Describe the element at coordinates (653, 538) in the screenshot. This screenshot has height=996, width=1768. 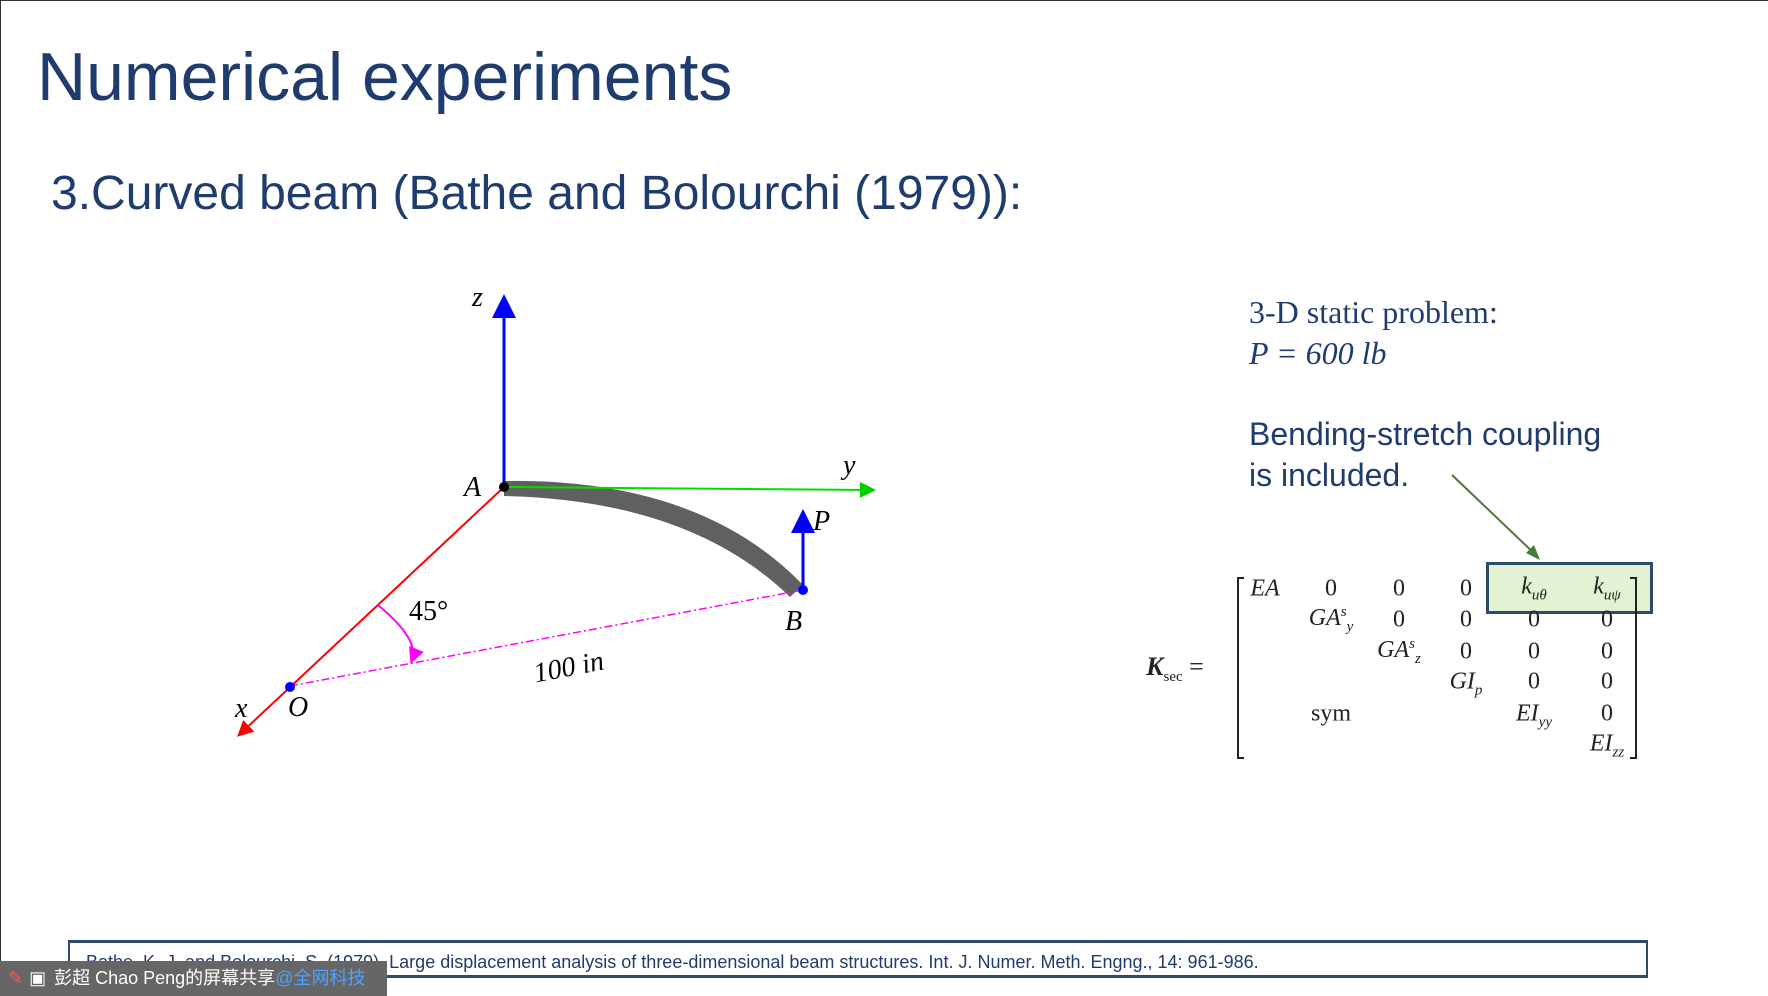
I see `beam` at that location.